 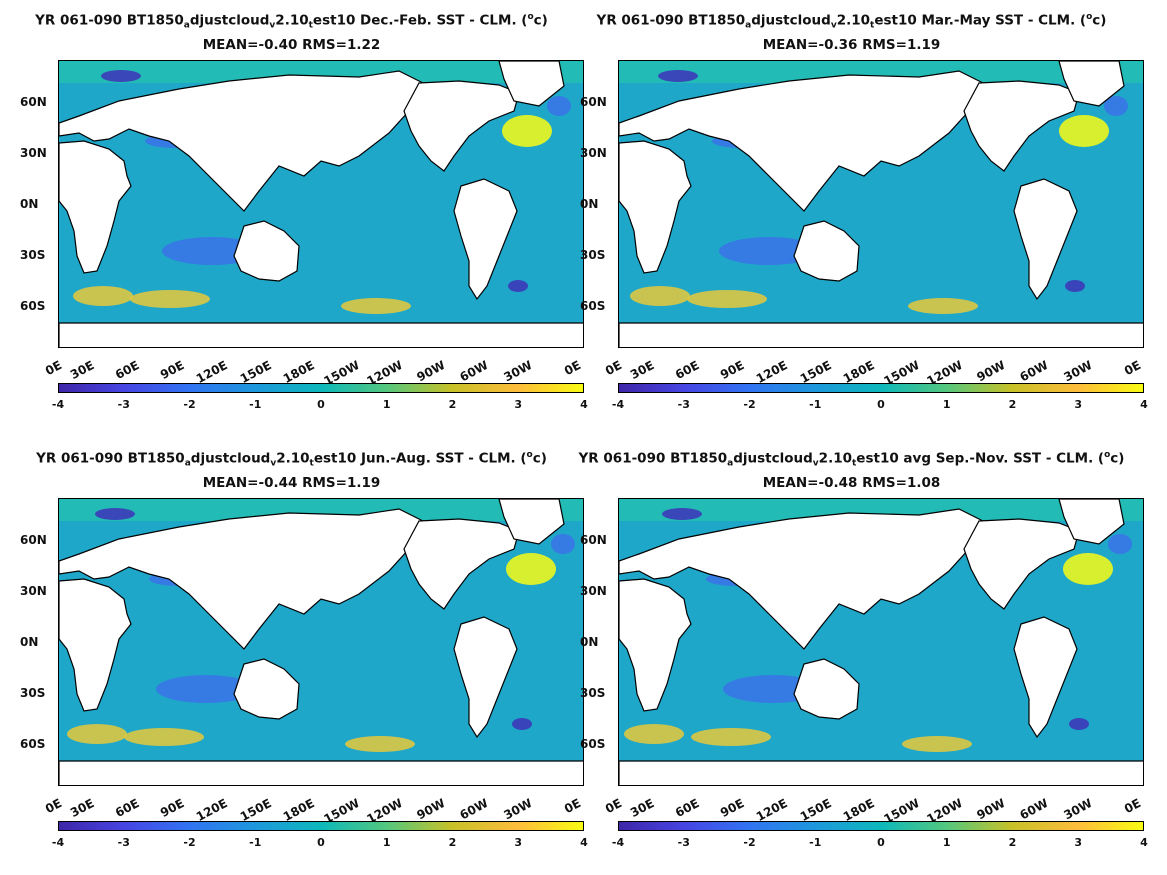 I want to click on lat-label: 60N, so click(x=593, y=102).